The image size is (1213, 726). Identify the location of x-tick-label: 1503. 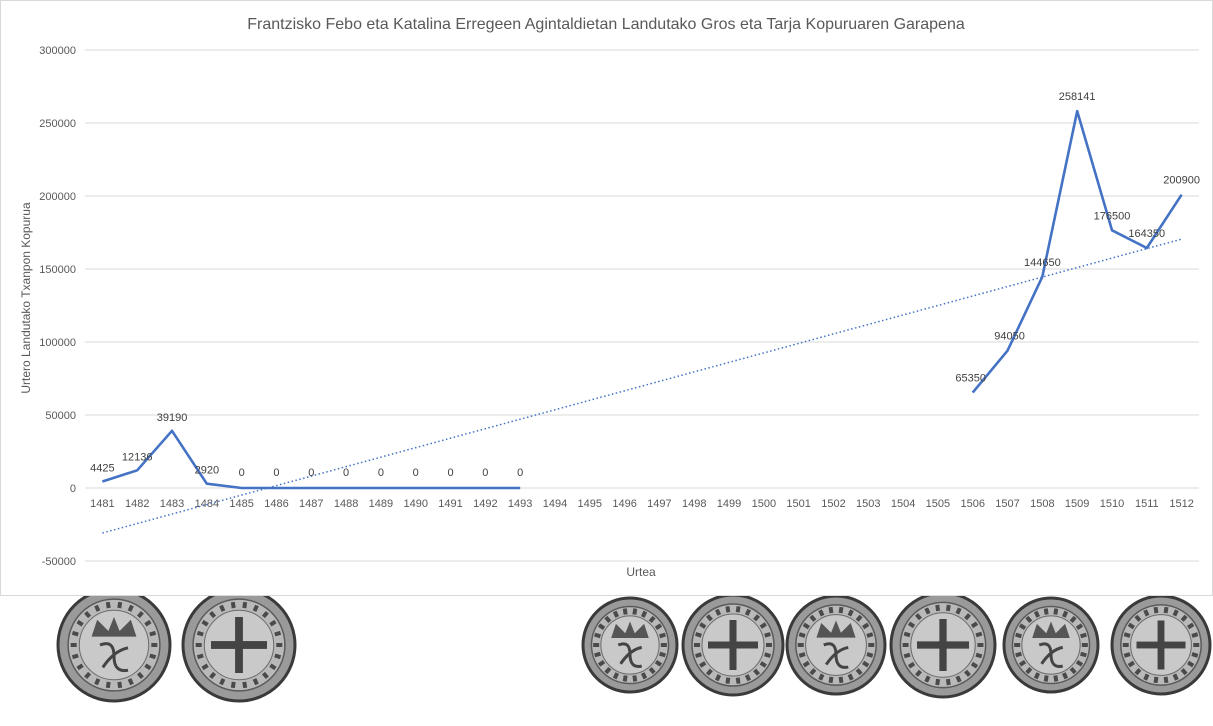
(868, 504).